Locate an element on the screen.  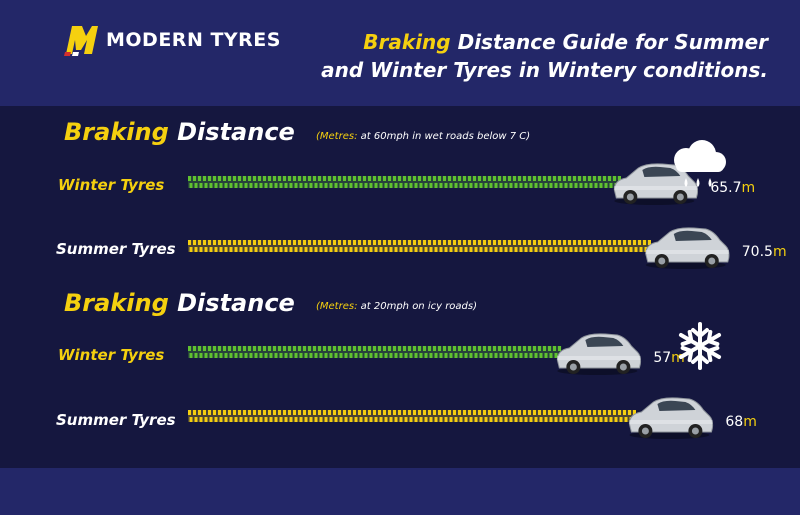
brand-logo: MODERN TYRES is located at coordinates (170, 40).